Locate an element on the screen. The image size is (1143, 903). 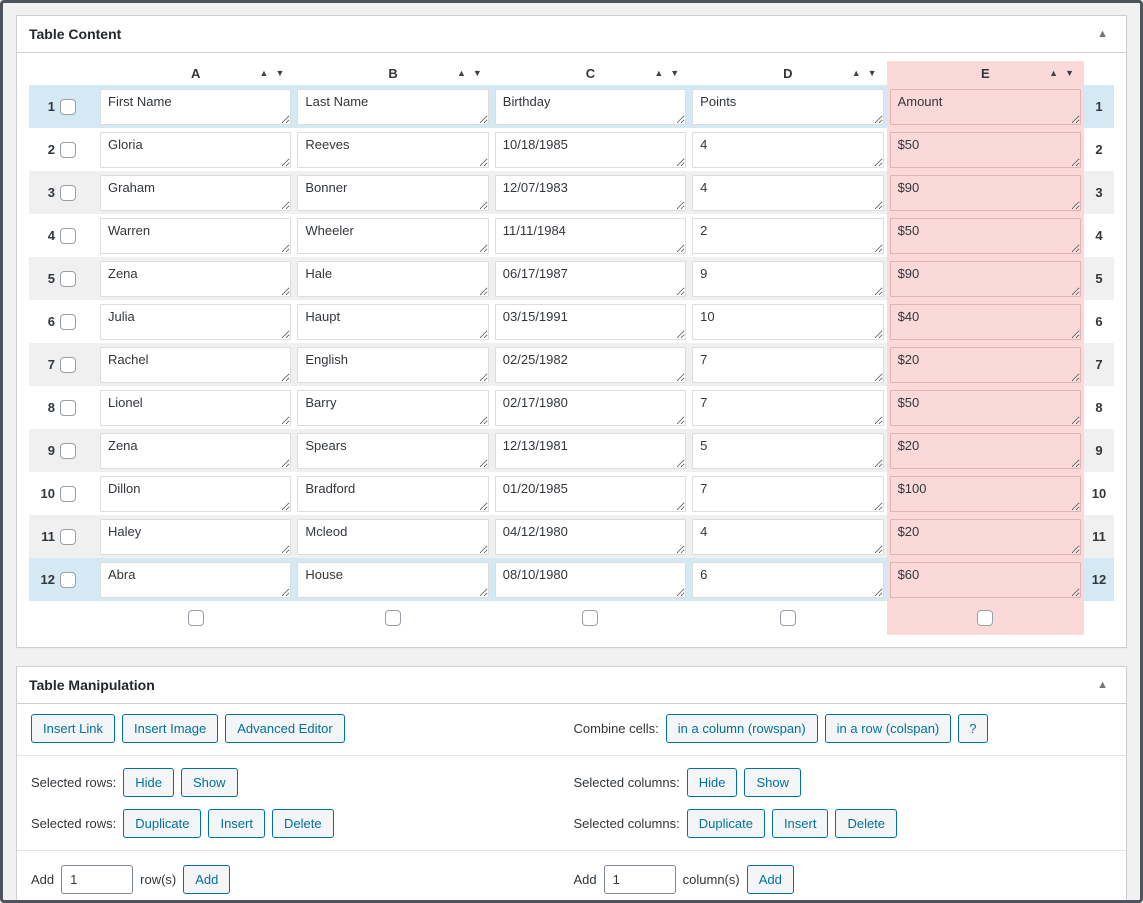
cell-textarea: Lionel is located at coordinates (196, 407).